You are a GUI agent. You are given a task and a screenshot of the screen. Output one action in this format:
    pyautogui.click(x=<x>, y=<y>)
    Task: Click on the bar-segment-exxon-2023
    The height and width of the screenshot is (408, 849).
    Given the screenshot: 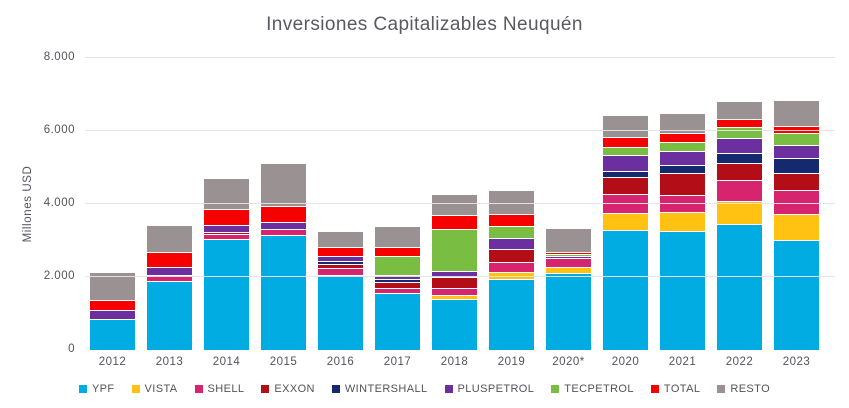 What is the action you would take?
    pyautogui.click(x=796, y=181)
    